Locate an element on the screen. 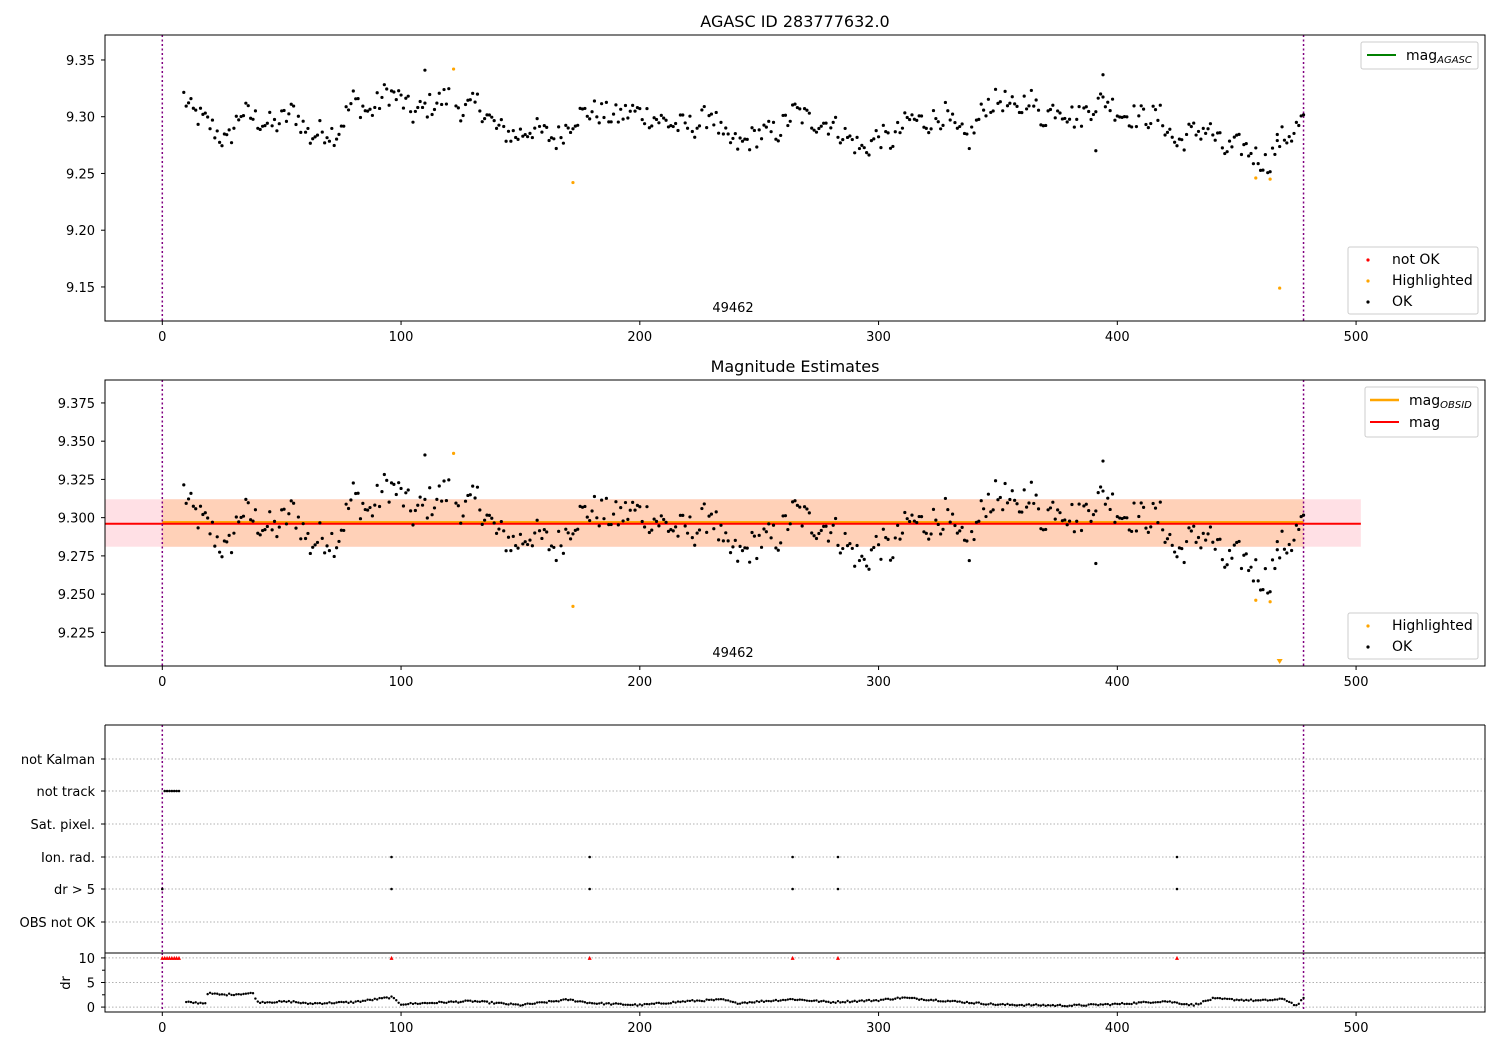 The width and height of the screenshot is (1500, 1050). flag-point is located at coordinates (838, 889).